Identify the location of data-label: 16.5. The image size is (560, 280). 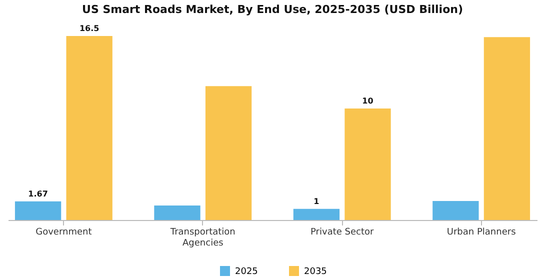
(89, 28).